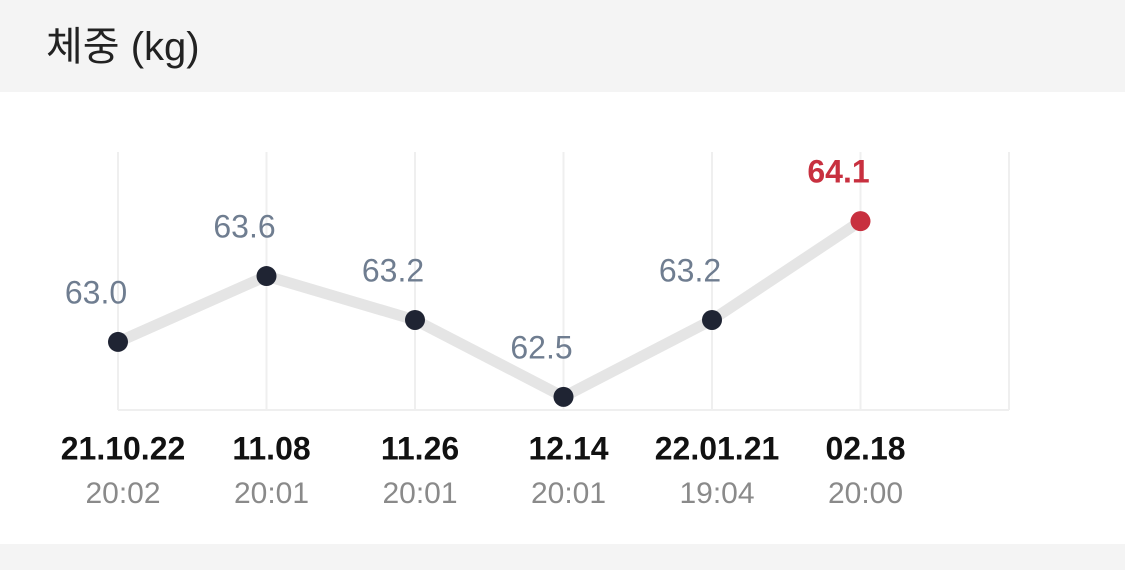 The height and width of the screenshot is (570, 1125). I want to click on x-tick-time: 20:00, so click(865, 493).